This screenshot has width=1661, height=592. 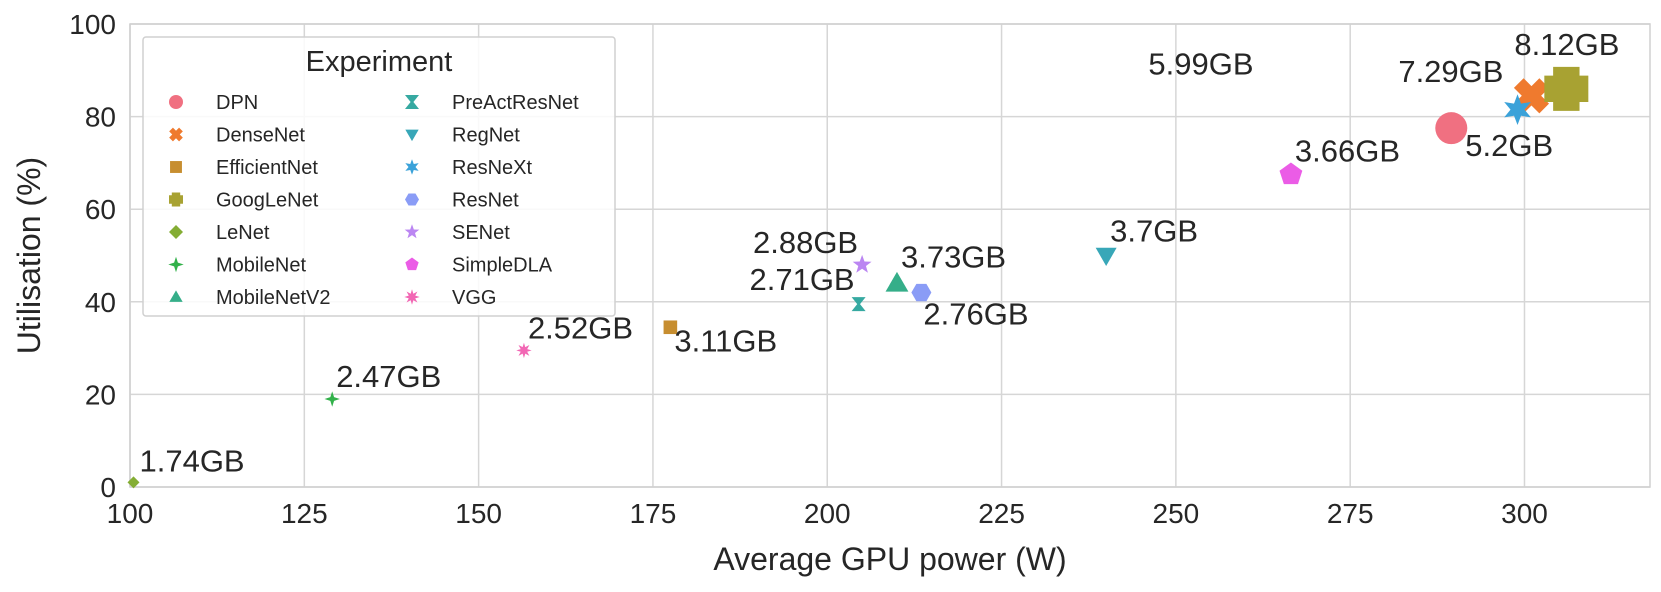 I want to click on legend-item-mobilenet: MobileNet, so click(x=237, y=266).